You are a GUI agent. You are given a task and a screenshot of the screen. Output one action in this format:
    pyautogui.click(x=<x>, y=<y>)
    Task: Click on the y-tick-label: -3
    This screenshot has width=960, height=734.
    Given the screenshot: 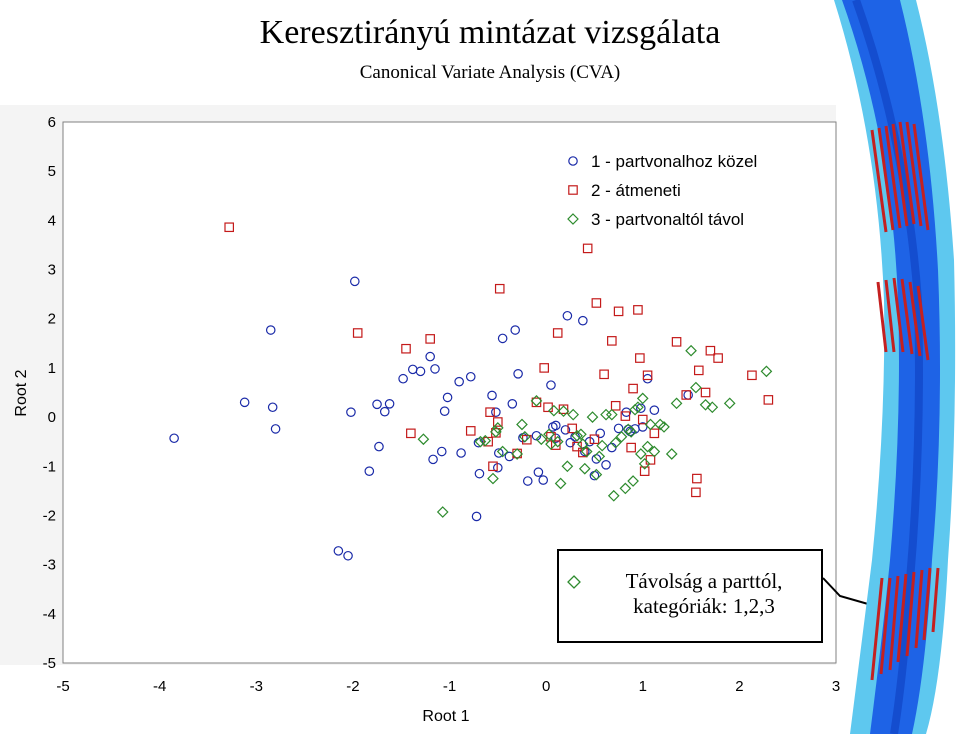 What is the action you would take?
    pyautogui.click(x=49, y=565)
    